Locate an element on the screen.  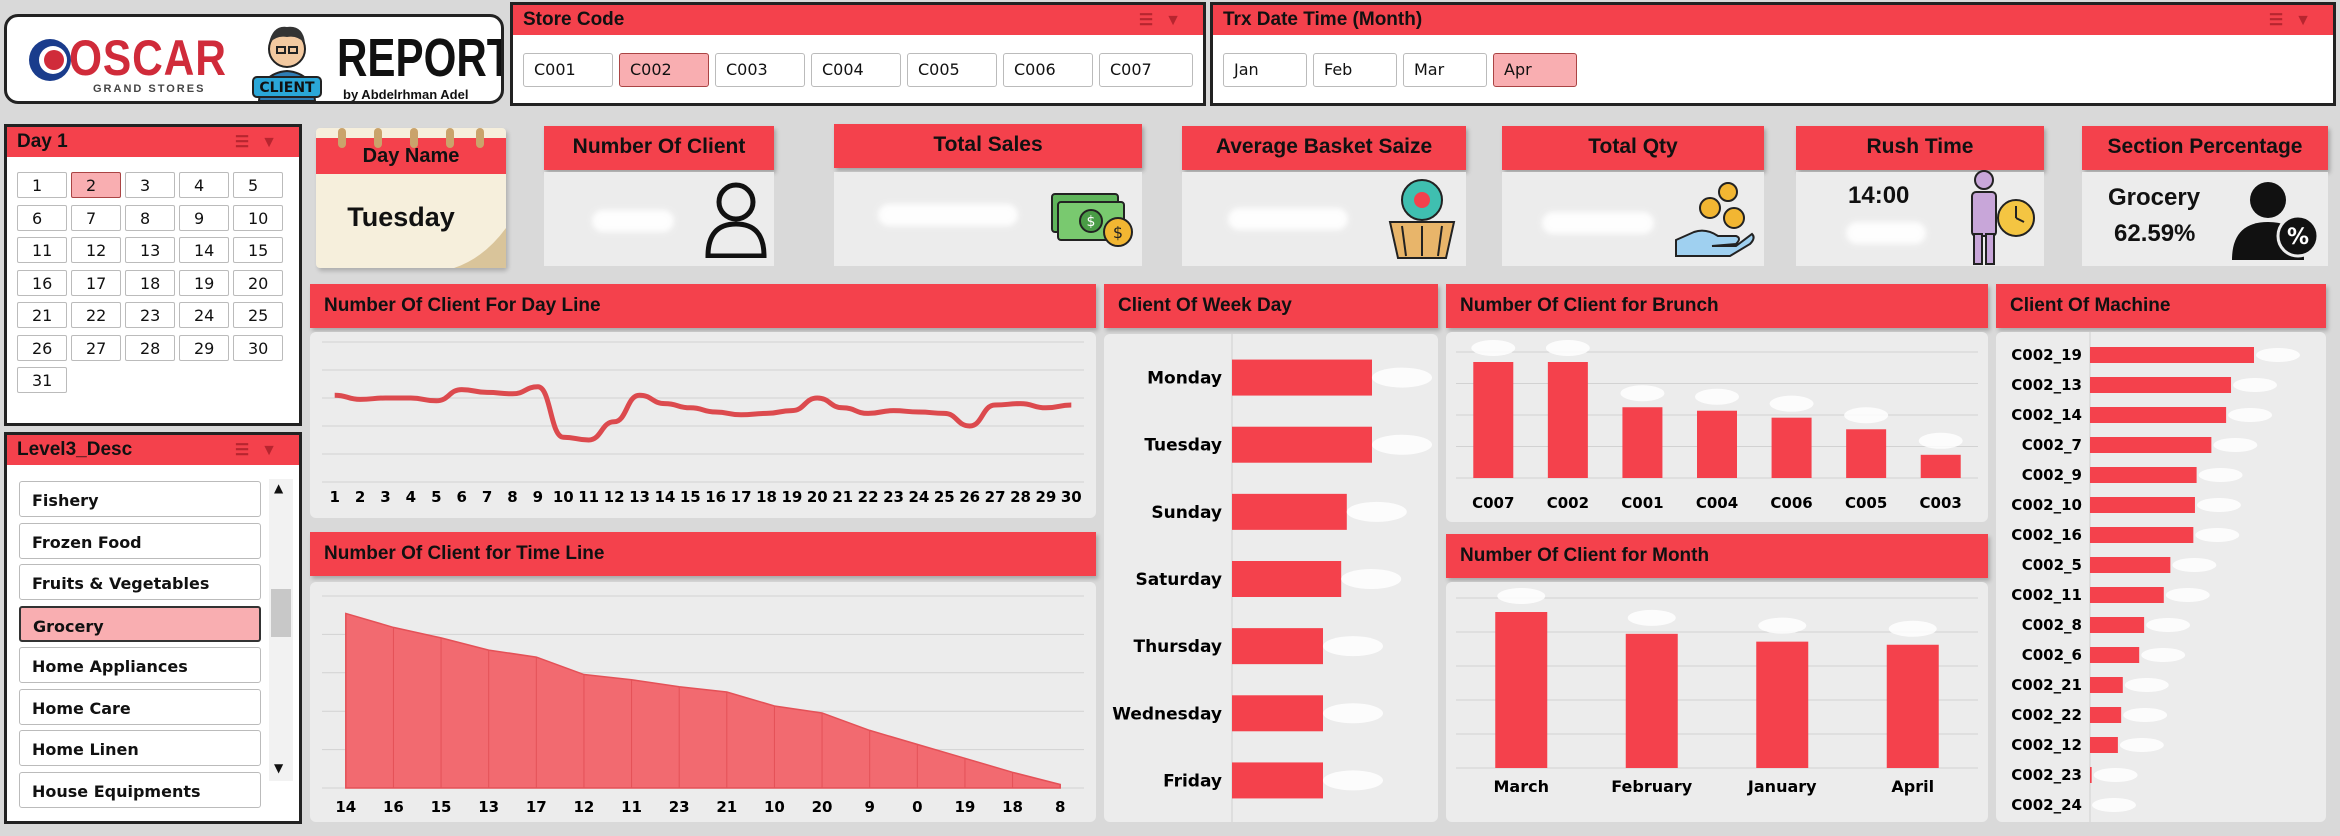
month-chart: March February January April is located at coordinates (1717, 692).